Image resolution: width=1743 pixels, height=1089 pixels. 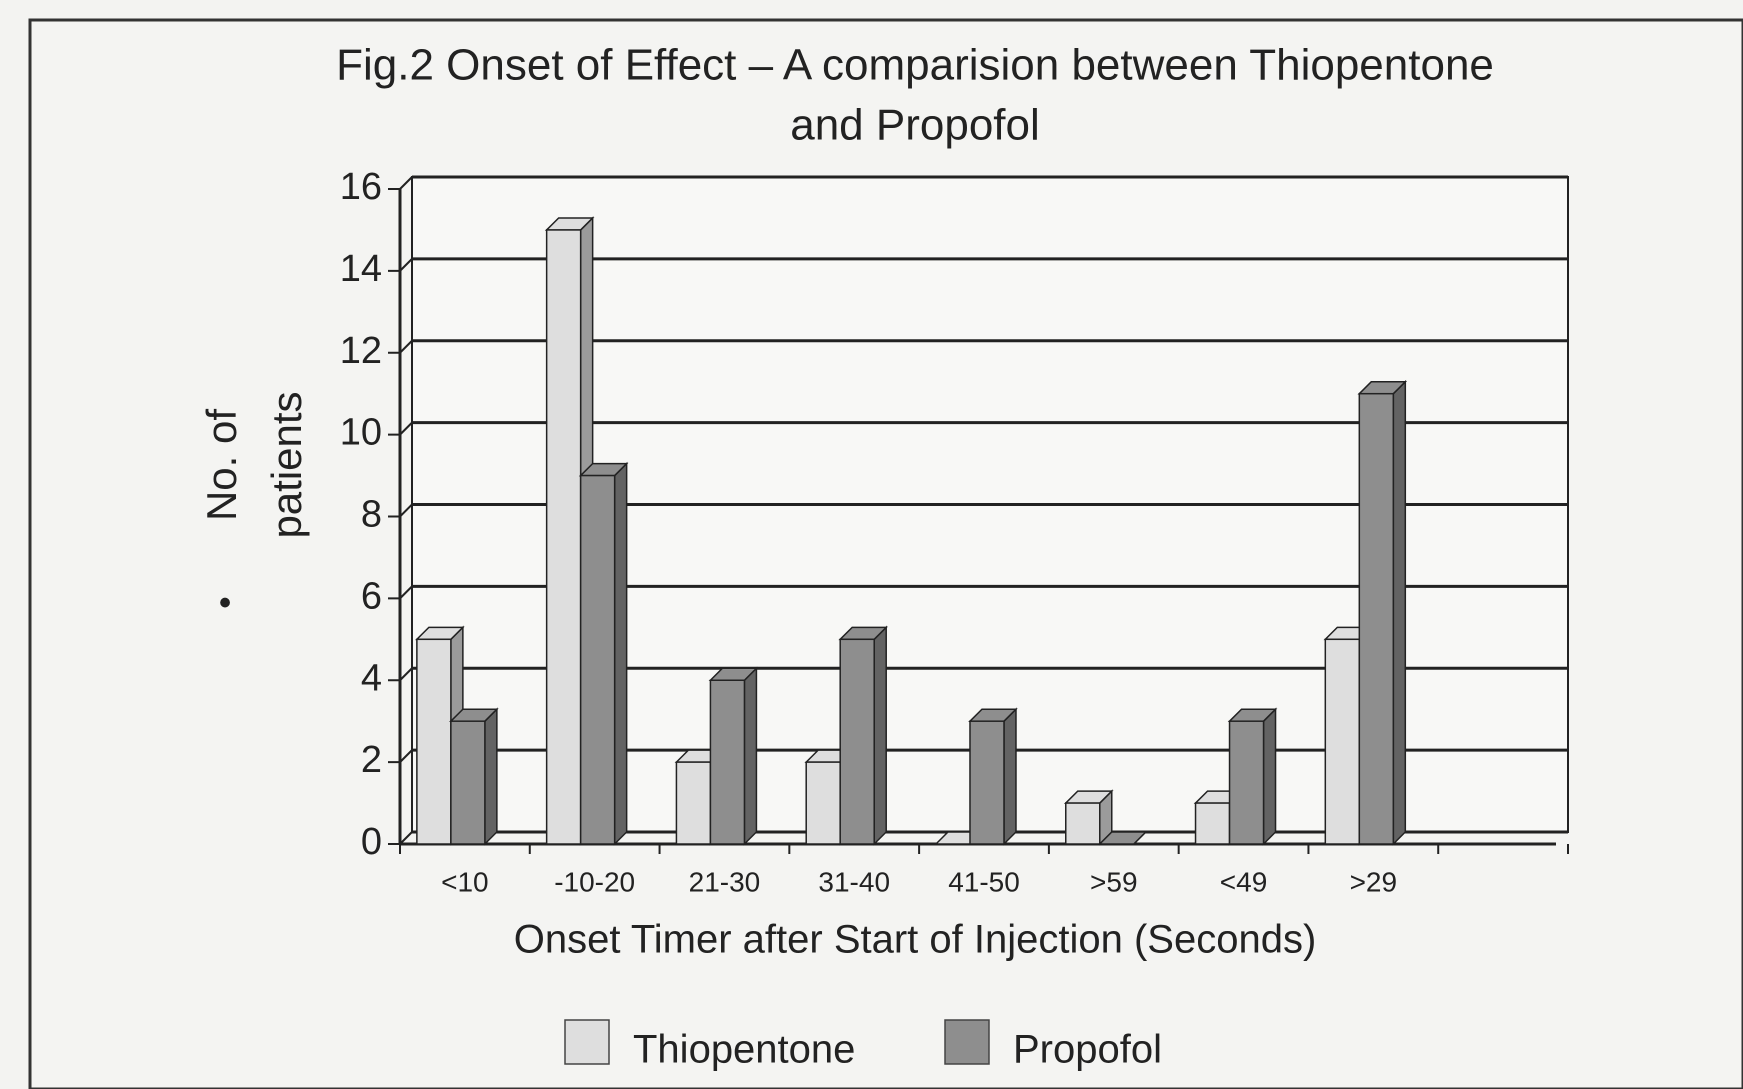 I want to click on y-axis-label: patients, so click(x=286, y=464).